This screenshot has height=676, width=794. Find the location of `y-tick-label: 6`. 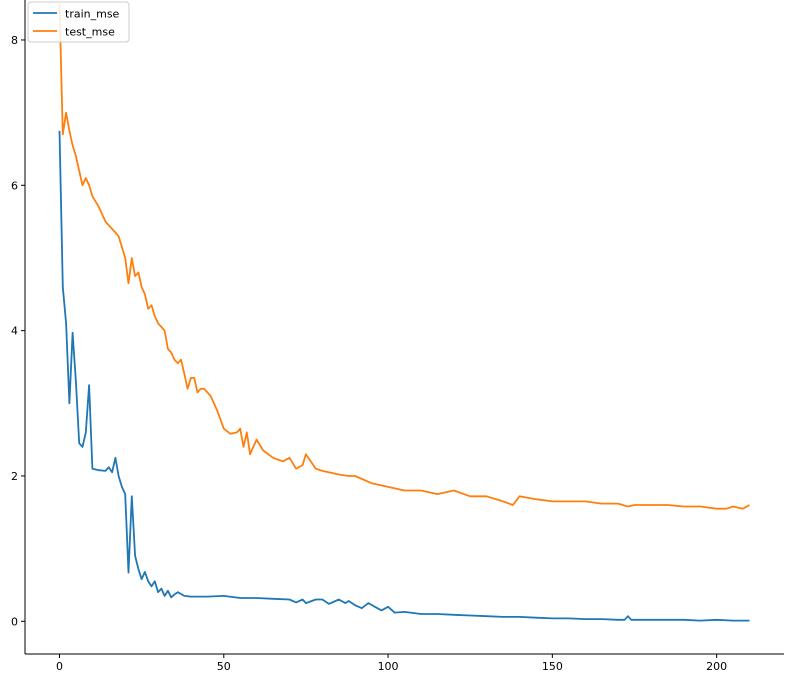

y-tick-label: 6 is located at coordinates (14, 185).